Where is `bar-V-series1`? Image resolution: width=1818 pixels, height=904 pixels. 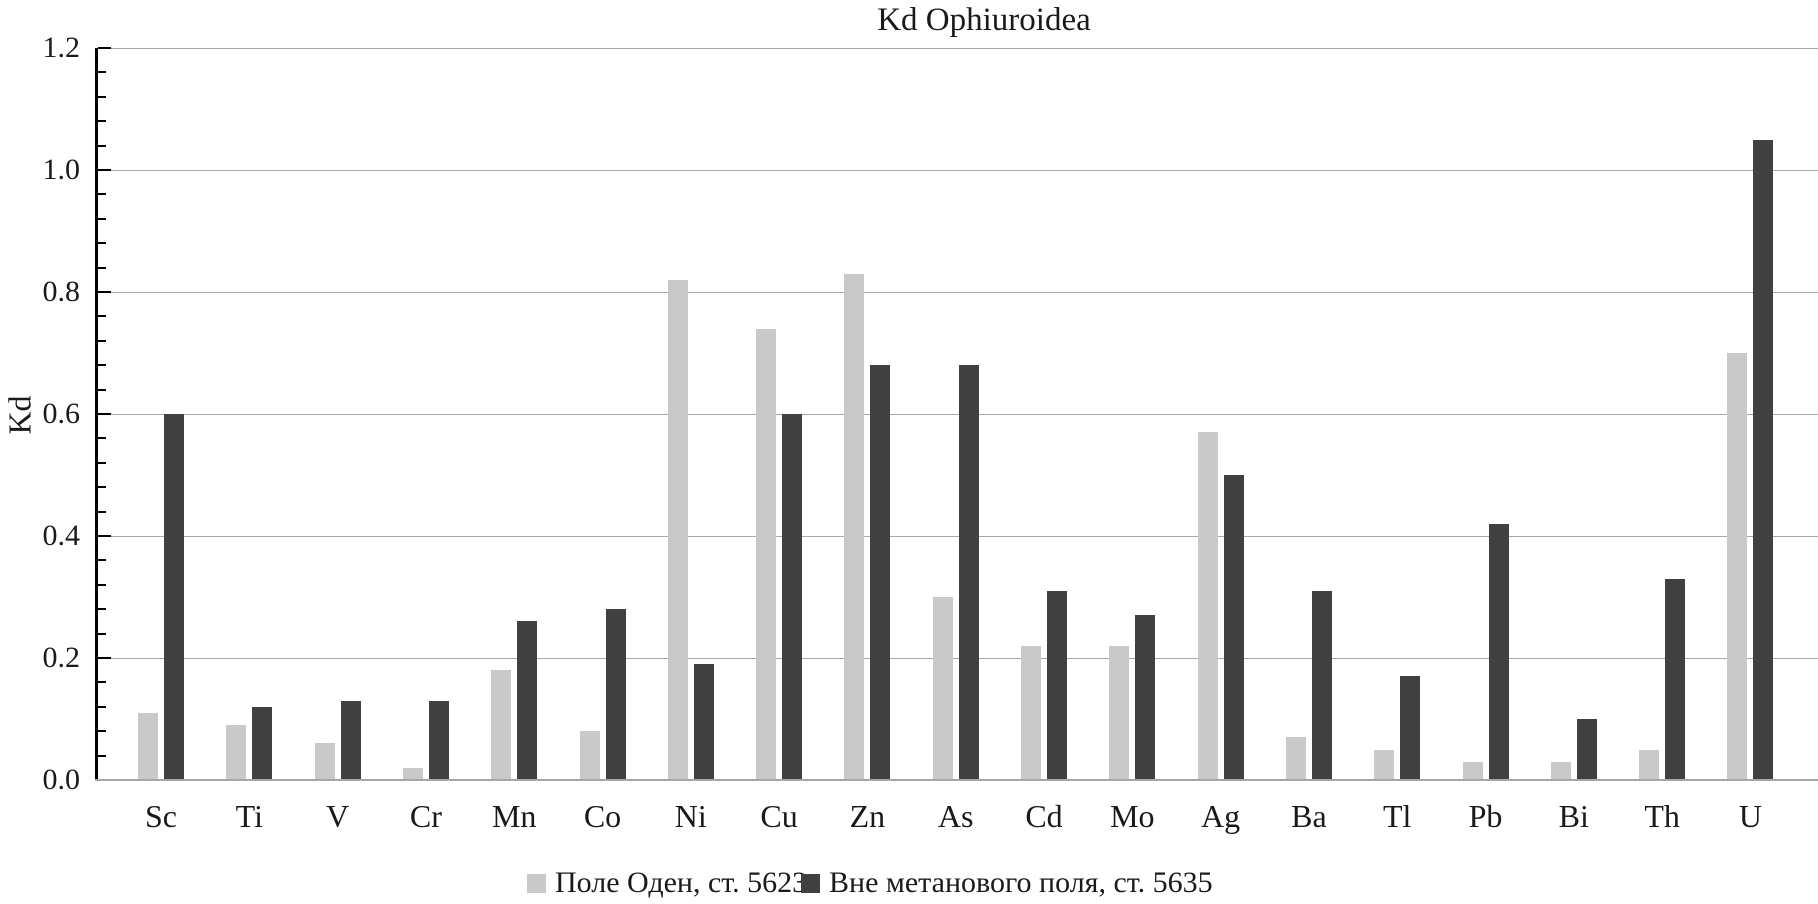 bar-V-series1 is located at coordinates (324, 761).